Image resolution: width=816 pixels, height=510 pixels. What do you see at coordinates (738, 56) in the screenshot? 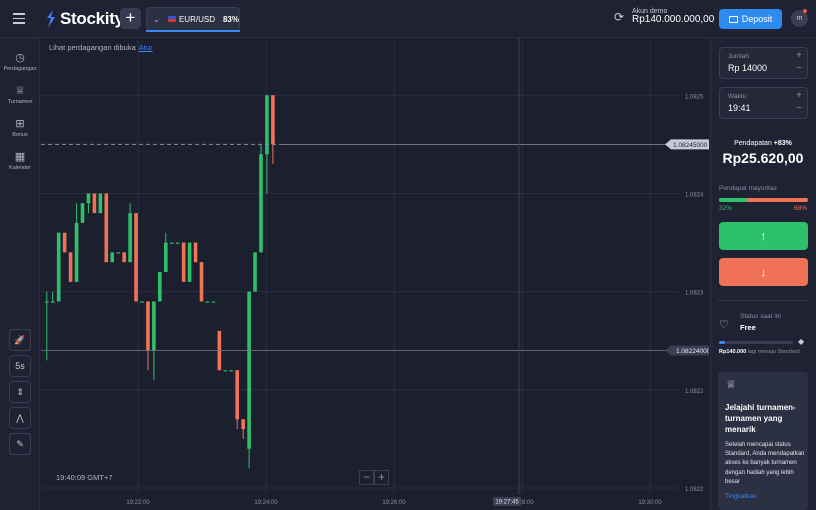
I see `amount-label: Jumlah` at bounding box center [738, 56].